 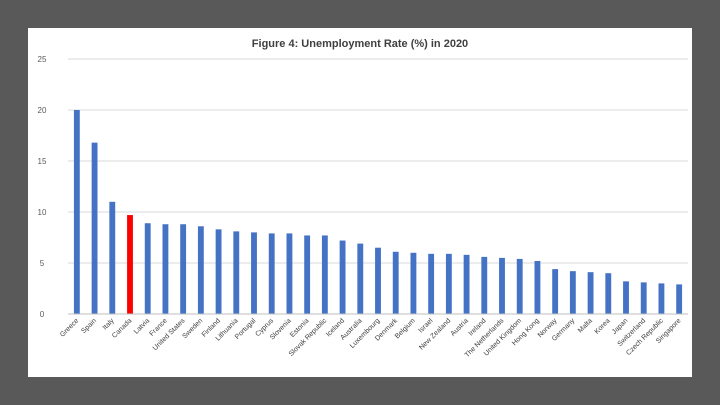 What do you see at coordinates (109, 324) in the screenshot?
I see `x-tick-label: Italy` at bounding box center [109, 324].